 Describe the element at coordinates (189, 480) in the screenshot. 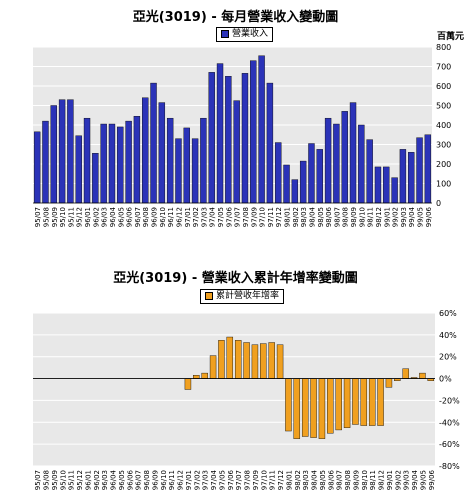

I see `x-tick-label: 97/01` at that location.